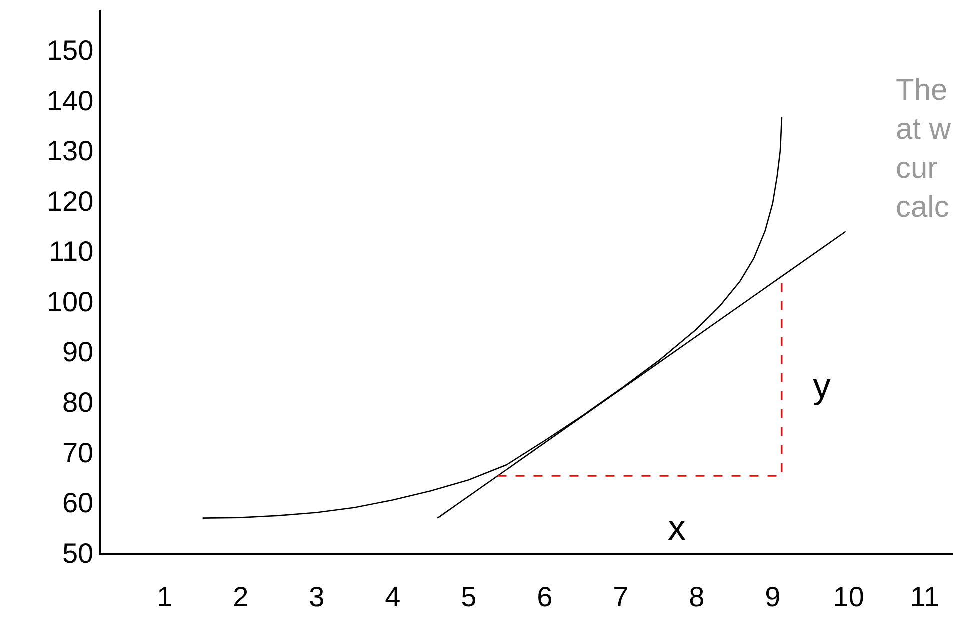  What do you see at coordinates (70, 151) in the screenshot?
I see `y-tick-label: 130` at bounding box center [70, 151].